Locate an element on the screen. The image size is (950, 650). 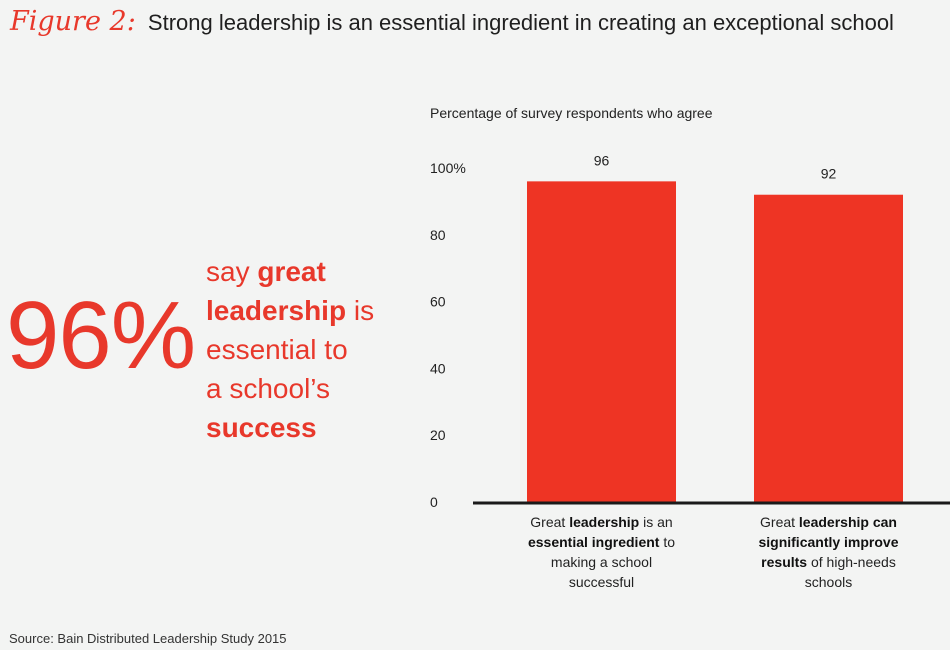
category-line: making a school is located at coordinates (602, 562).